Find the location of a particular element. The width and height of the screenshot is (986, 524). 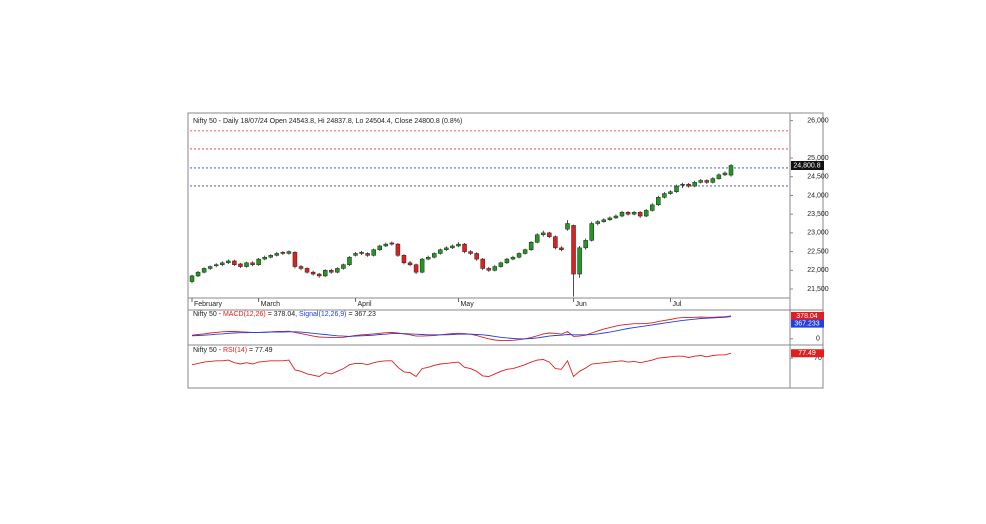

title-part: = 77.49 is located at coordinates (260, 350).